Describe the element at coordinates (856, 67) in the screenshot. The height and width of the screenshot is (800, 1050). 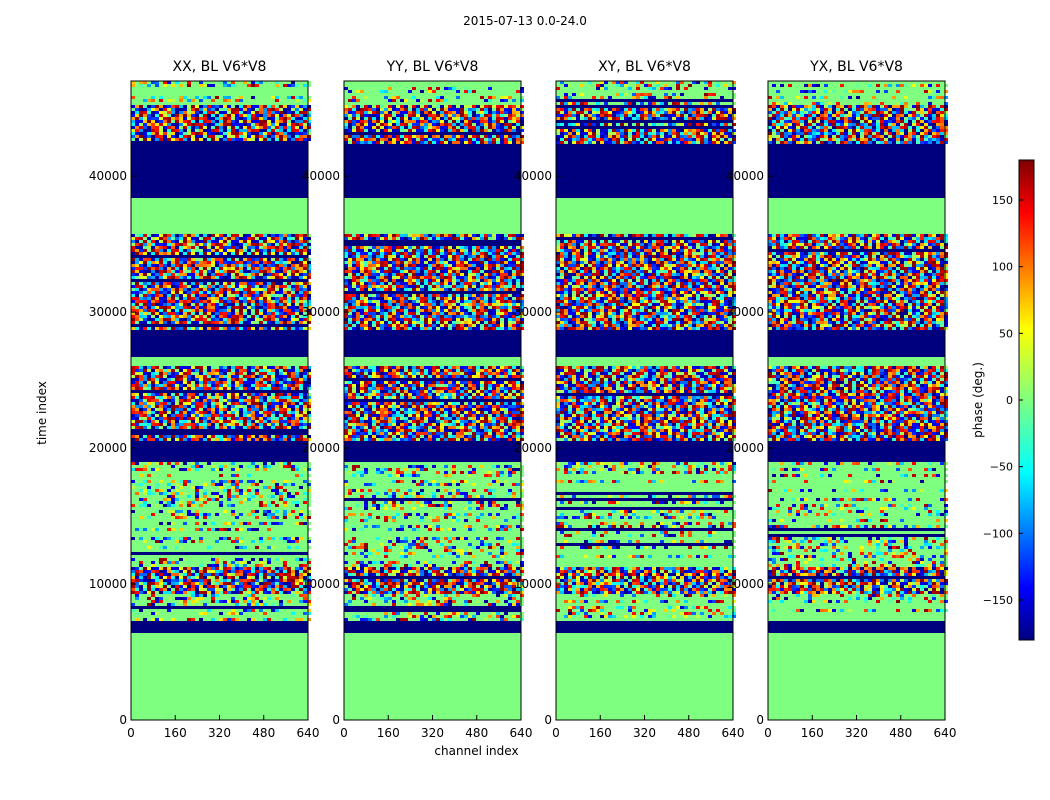
I see `panel-title-yx: YX, BL V6*V8` at that location.